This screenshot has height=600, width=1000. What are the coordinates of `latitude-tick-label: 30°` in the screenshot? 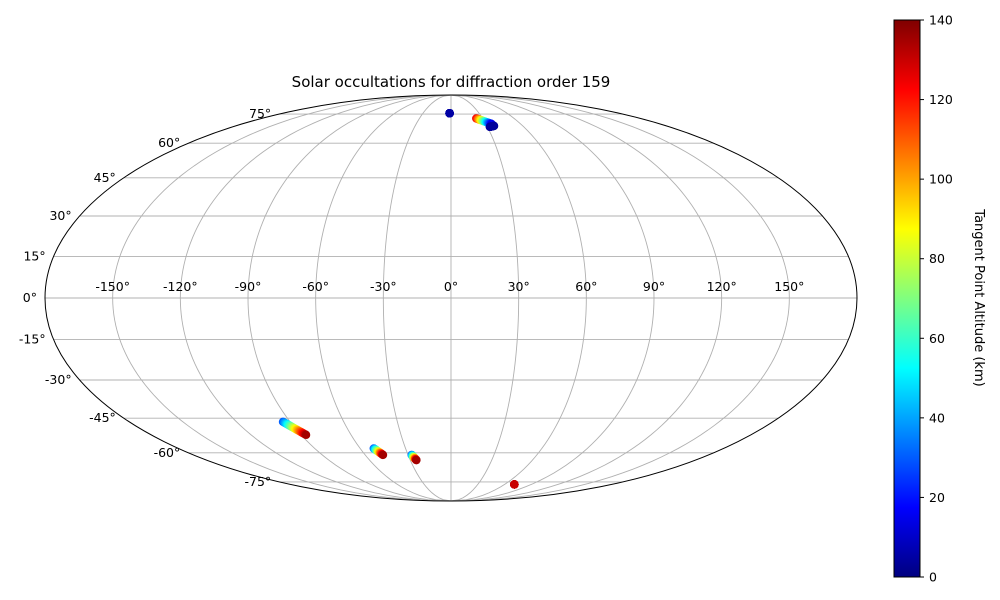 It's located at (60, 215).